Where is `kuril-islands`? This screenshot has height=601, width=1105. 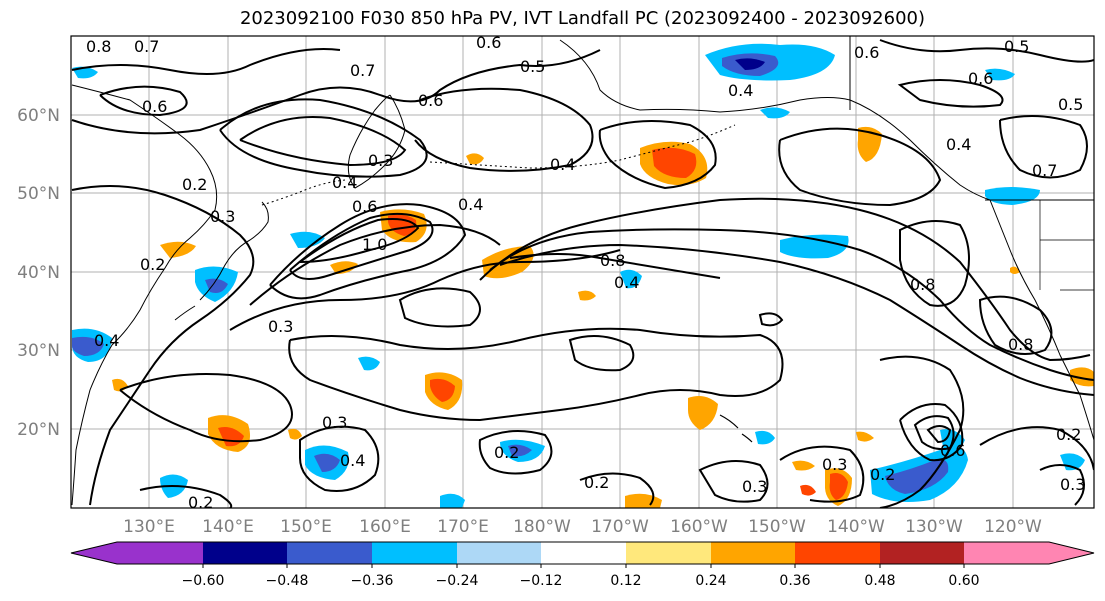 kuril-islands is located at coordinates (303, 192).